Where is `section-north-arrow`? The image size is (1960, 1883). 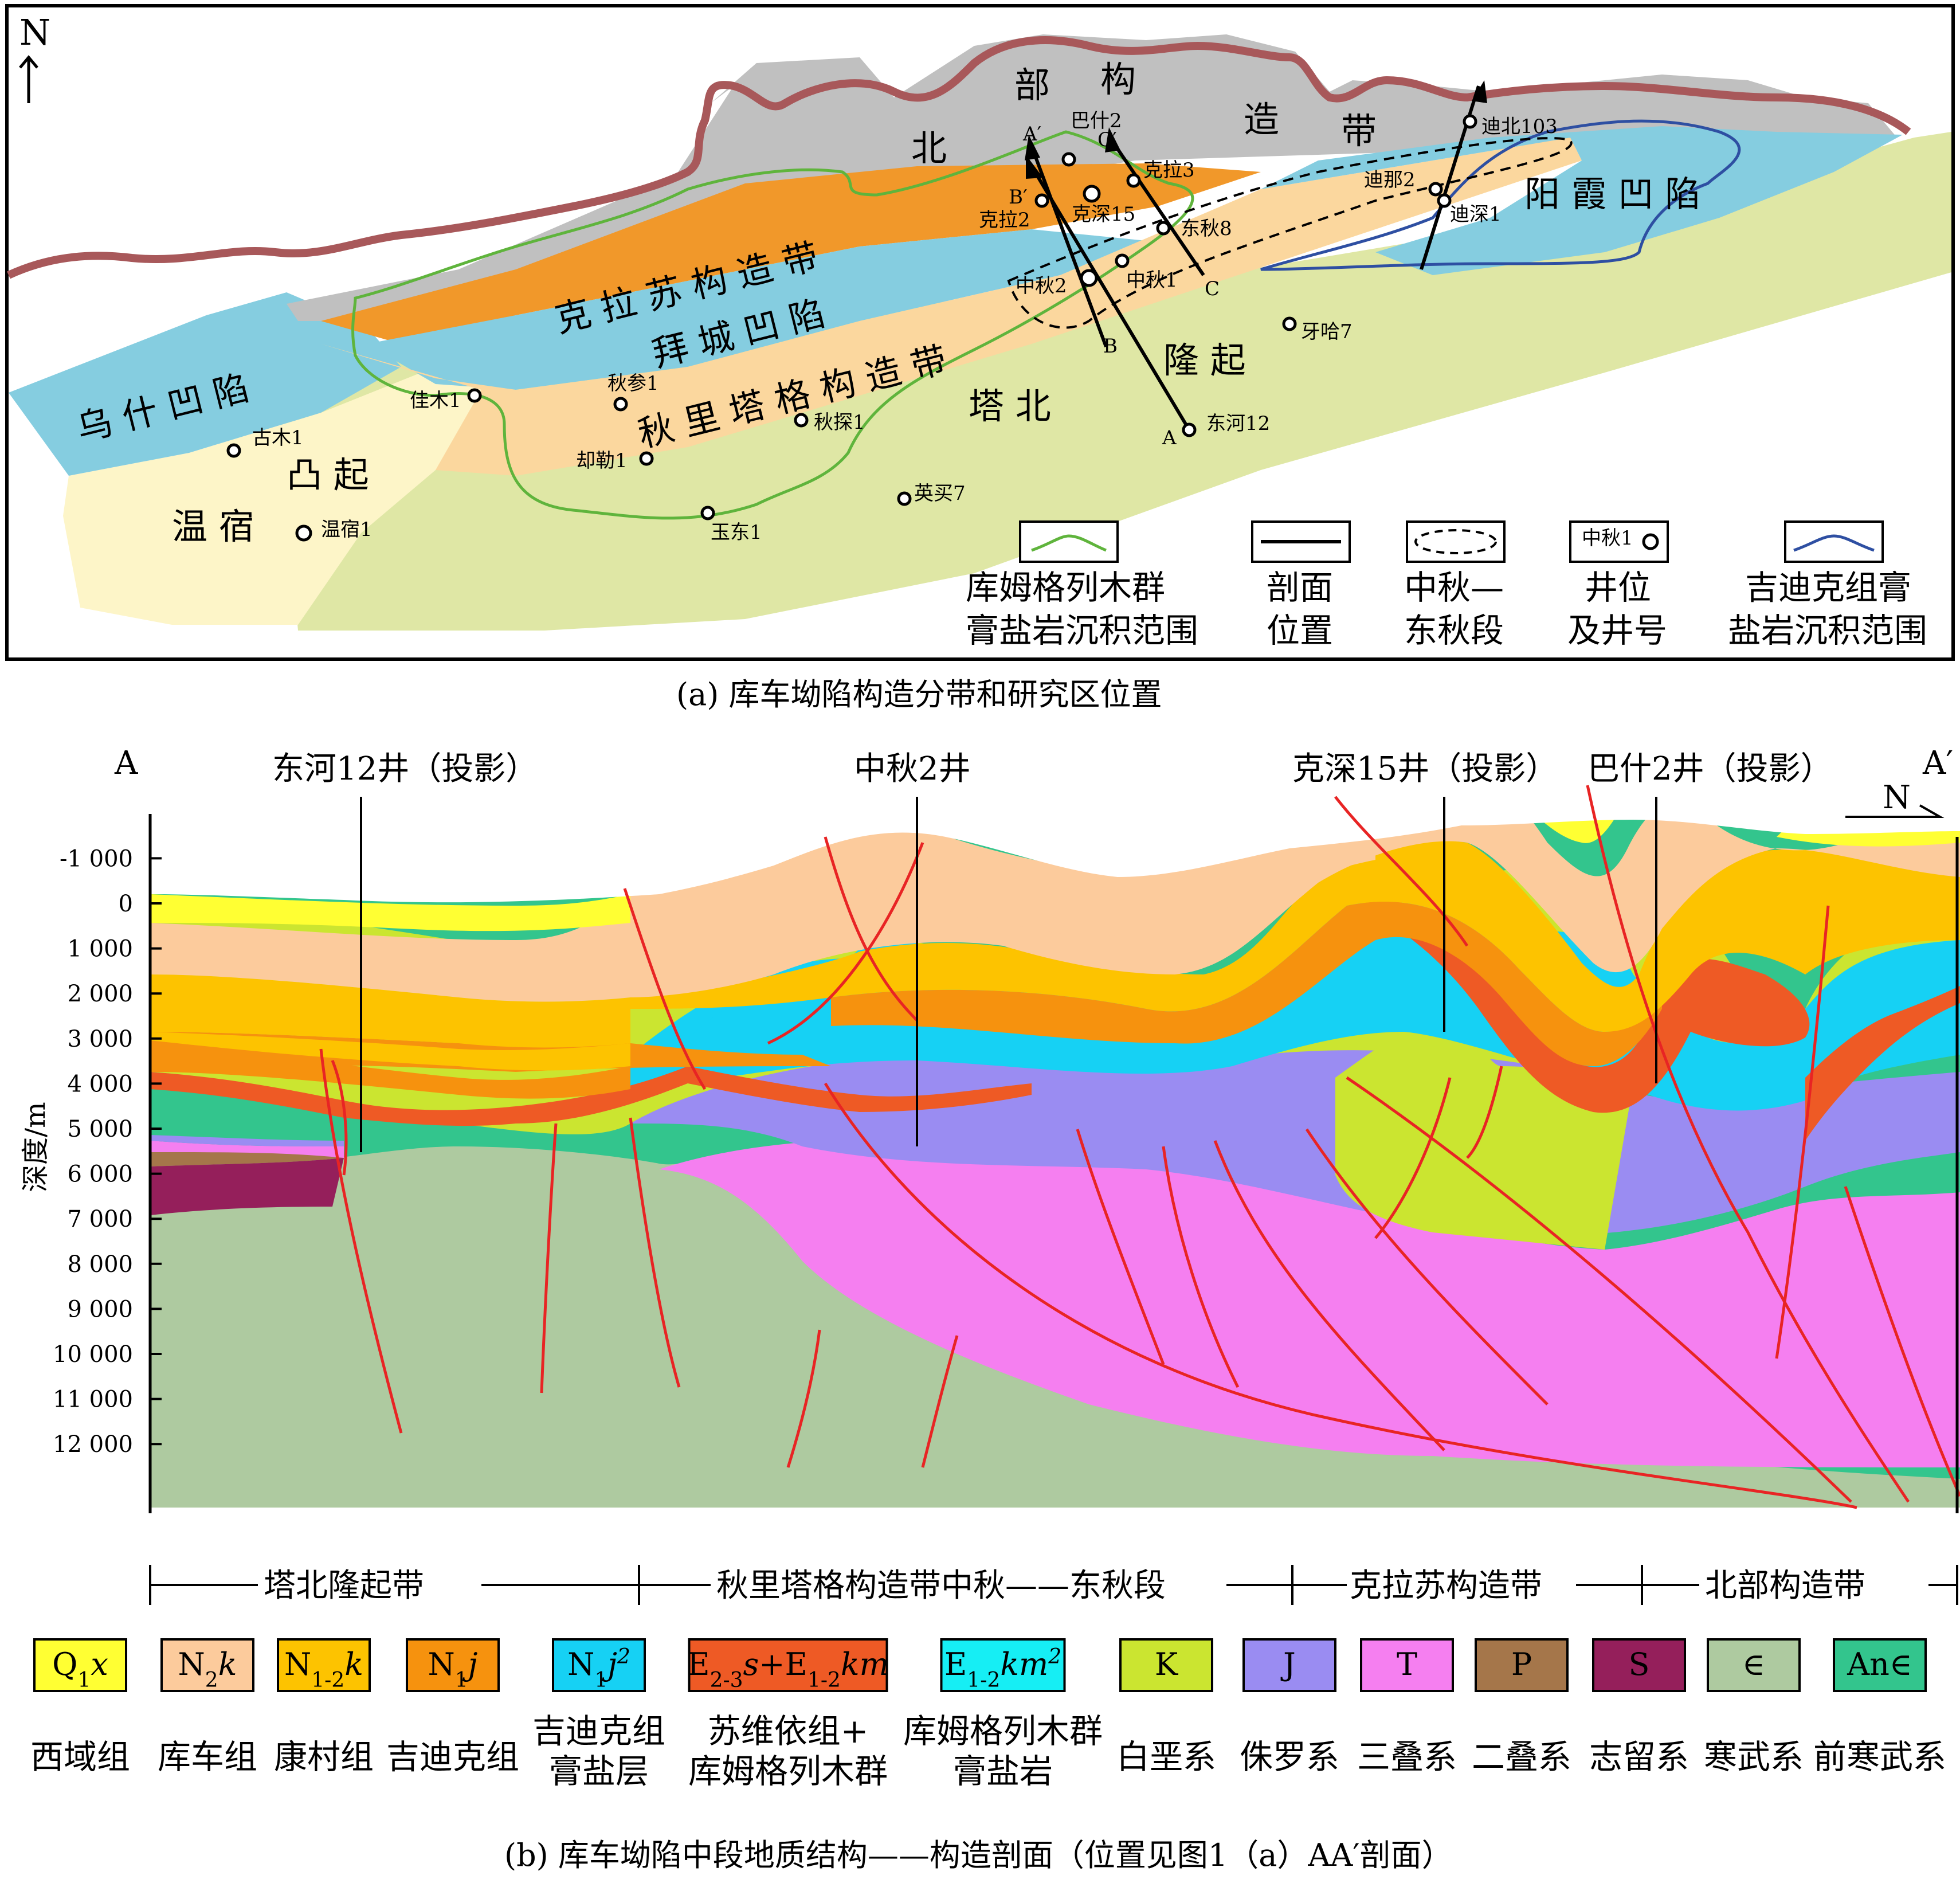 section-north-arrow is located at coordinates (1895, 811).